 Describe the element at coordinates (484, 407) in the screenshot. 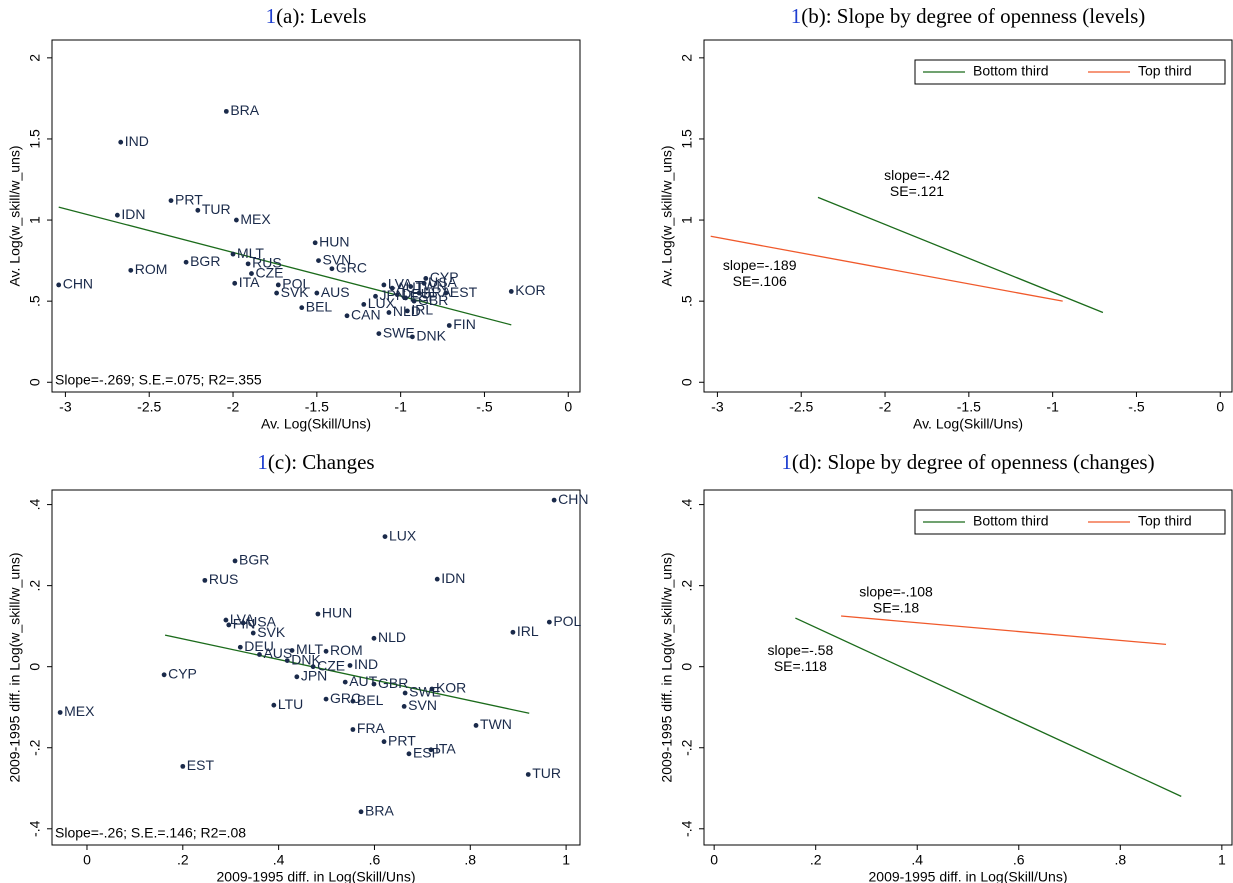

I see `x-tick-label: -.5` at that location.